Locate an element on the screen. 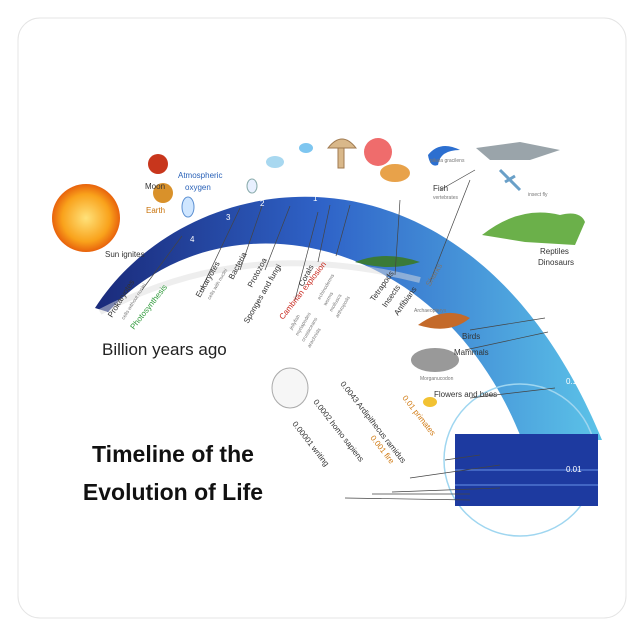  mammal-icon is located at coordinates (435, 360).